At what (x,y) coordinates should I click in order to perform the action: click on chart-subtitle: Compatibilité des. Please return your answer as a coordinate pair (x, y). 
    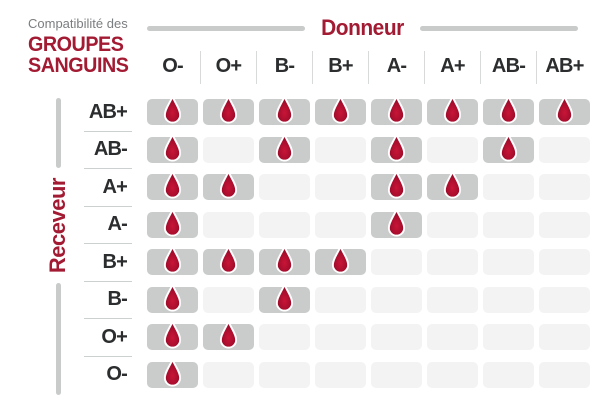
    Looking at the image, I should click on (78, 23).